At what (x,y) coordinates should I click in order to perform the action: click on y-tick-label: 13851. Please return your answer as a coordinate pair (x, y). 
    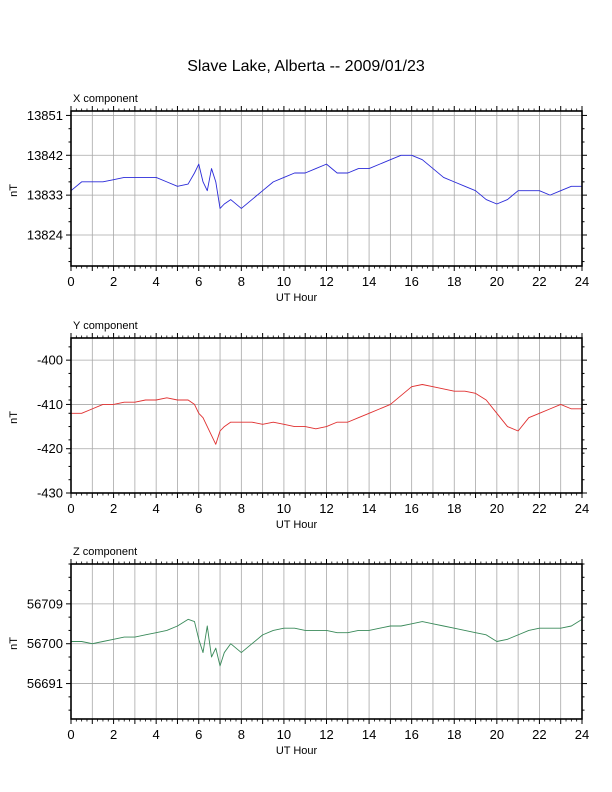
    Looking at the image, I should click on (45, 115).